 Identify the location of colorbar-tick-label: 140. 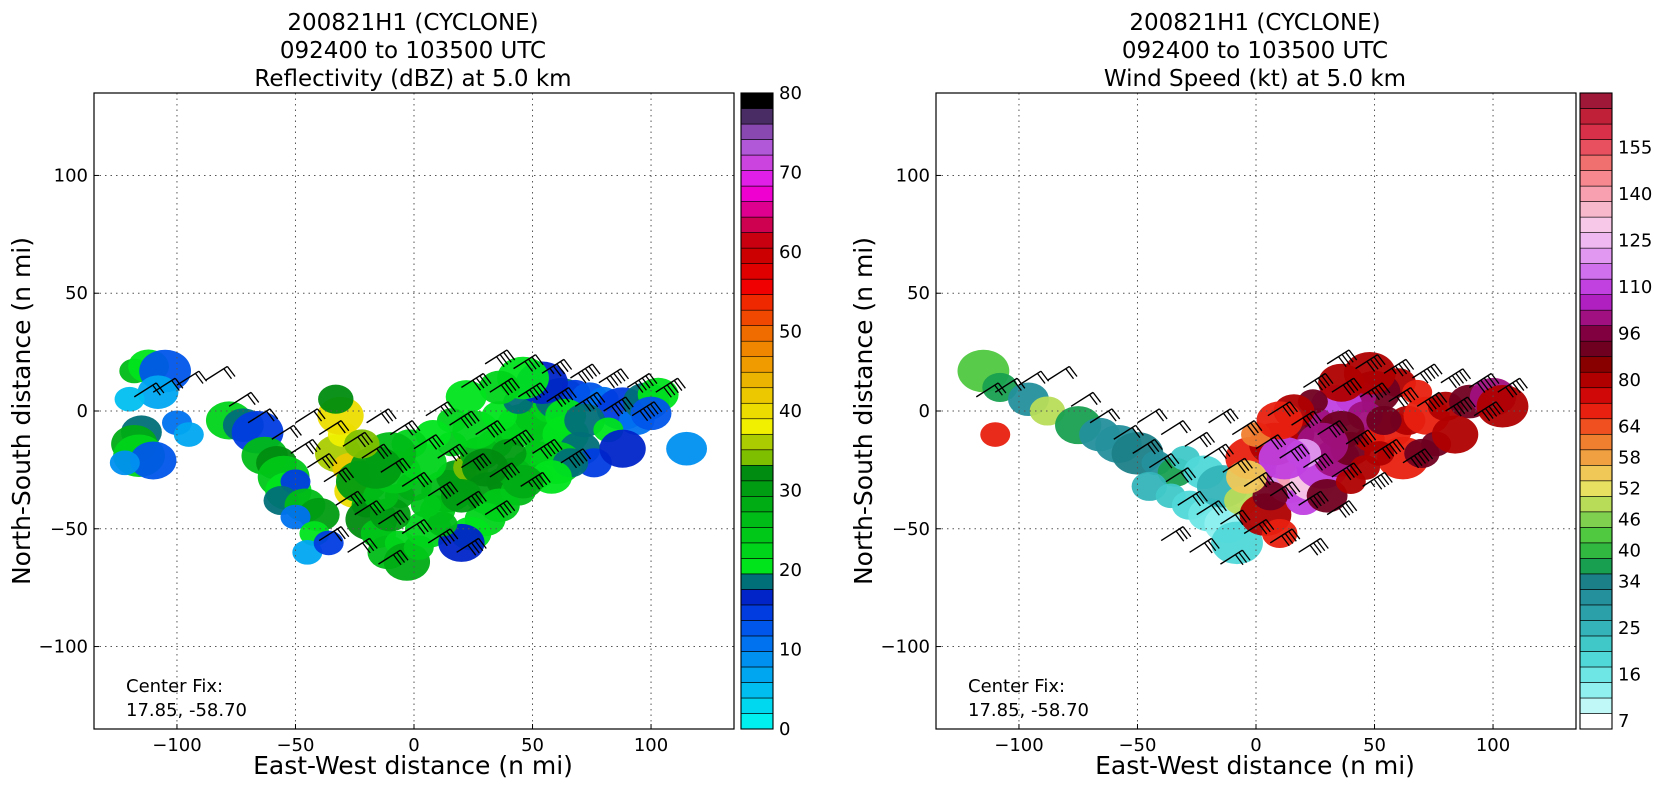
(1635, 194).